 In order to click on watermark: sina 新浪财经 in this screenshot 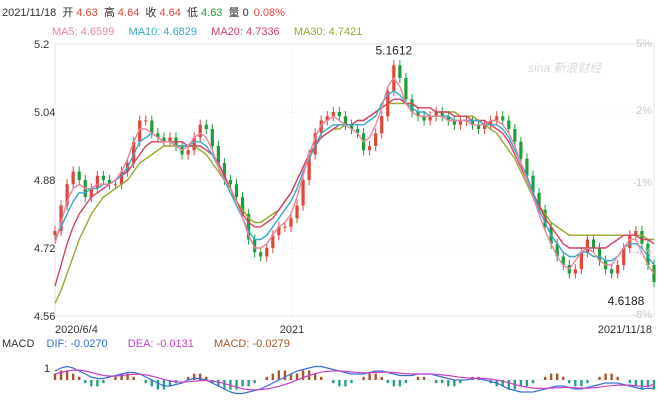, I will do `click(565, 68)`.